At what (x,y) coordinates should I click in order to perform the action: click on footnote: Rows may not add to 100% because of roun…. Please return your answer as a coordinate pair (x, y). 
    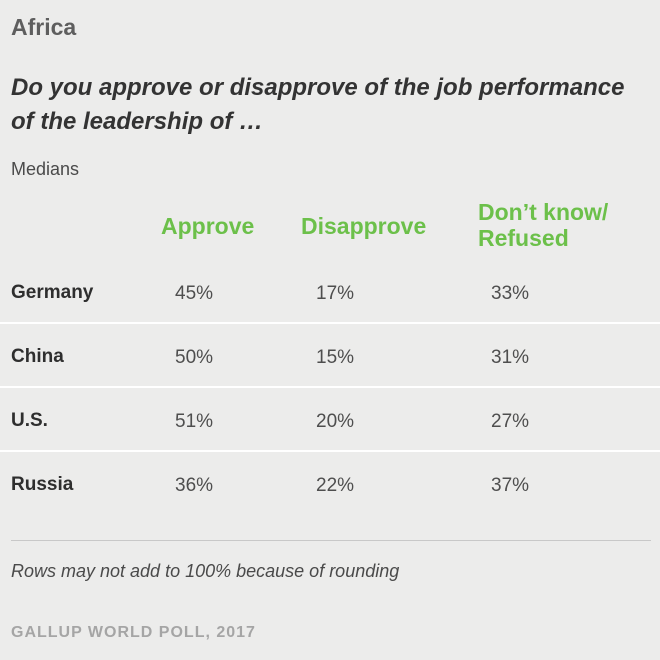
    Looking at the image, I should click on (205, 571).